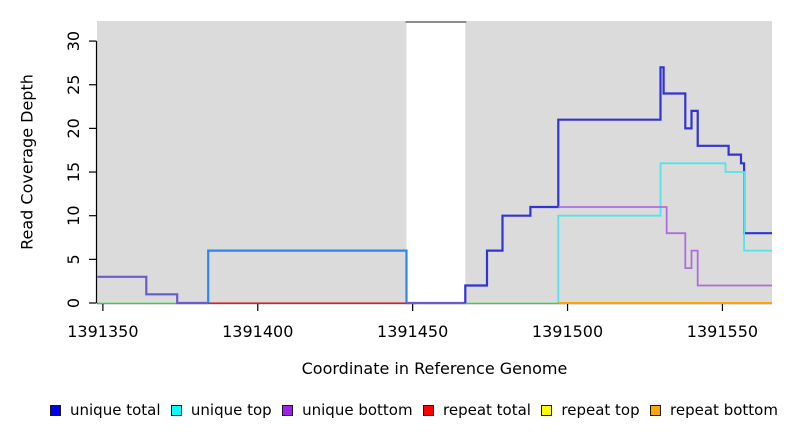 Image resolution: width=792 pixels, height=432 pixels. I want to click on x-tick-label: 1391550, so click(722, 331).